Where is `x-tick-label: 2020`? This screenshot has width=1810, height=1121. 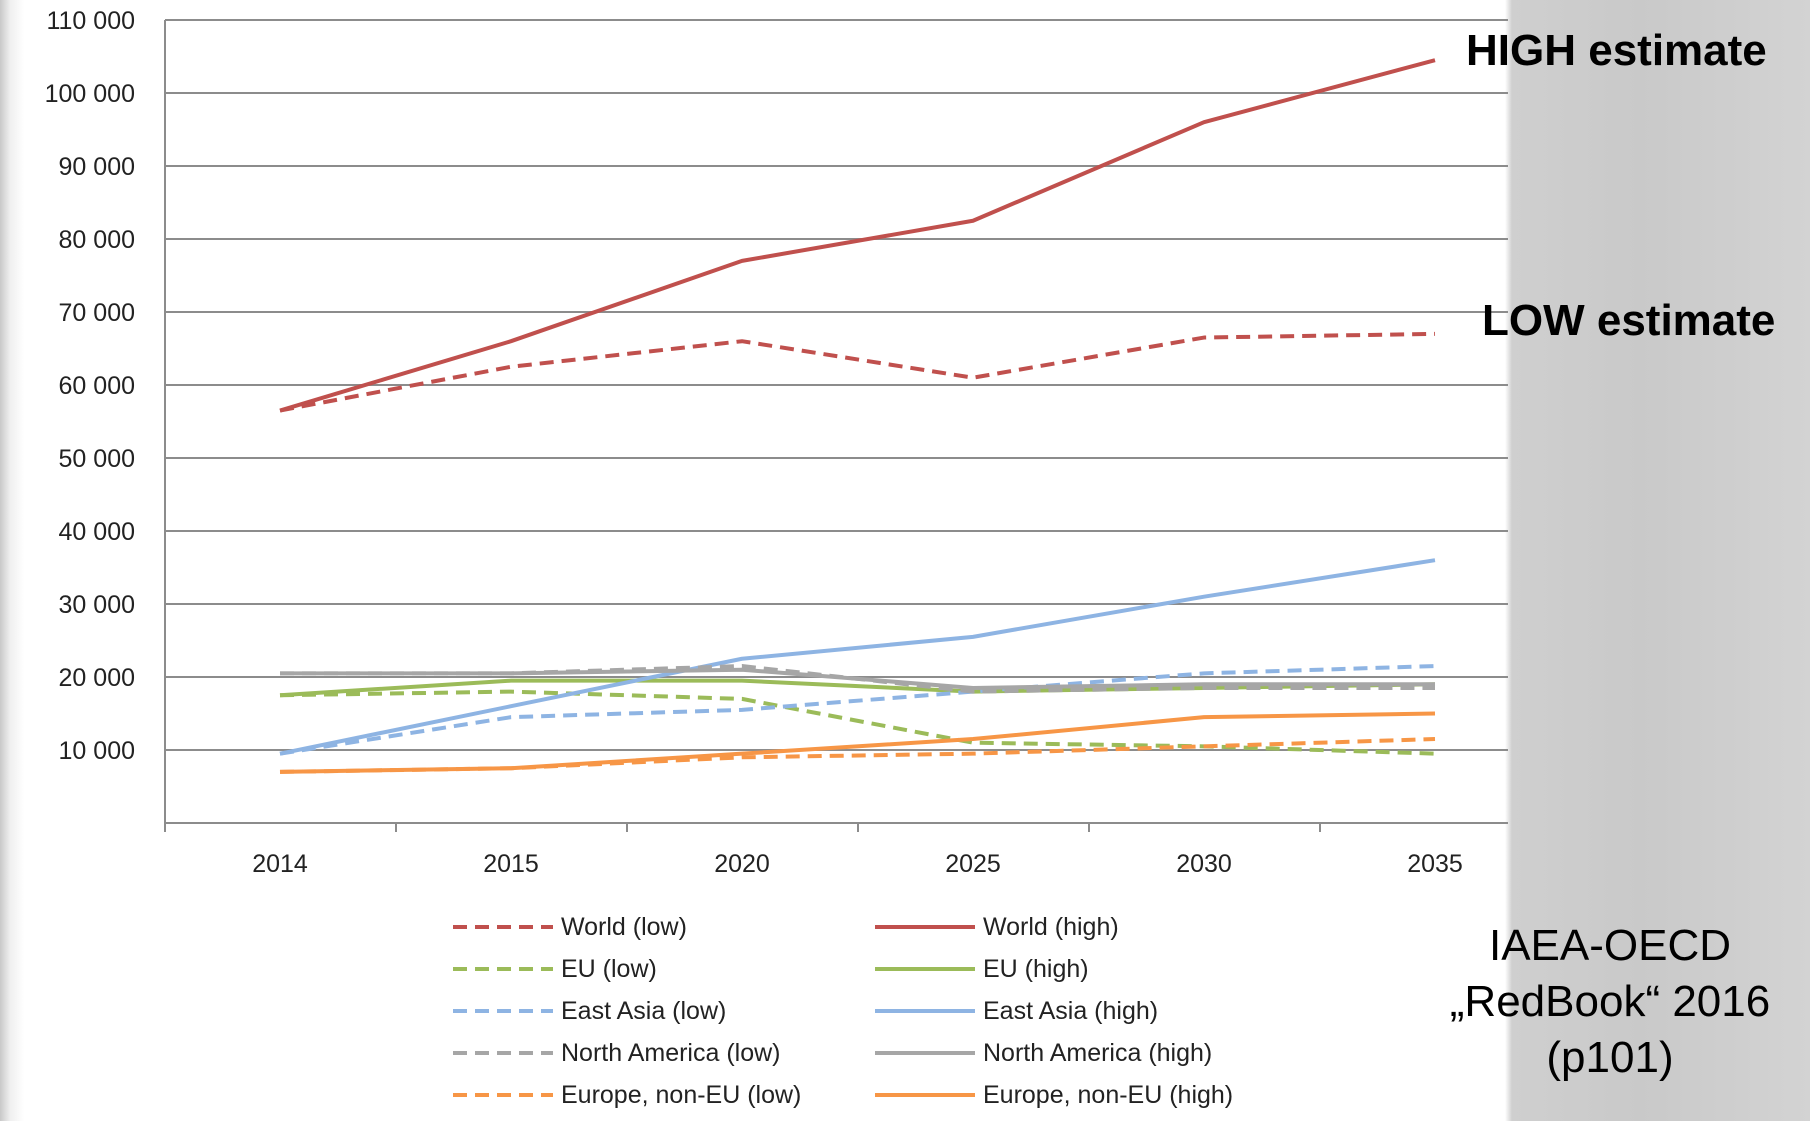 x-tick-label: 2020 is located at coordinates (742, 864).